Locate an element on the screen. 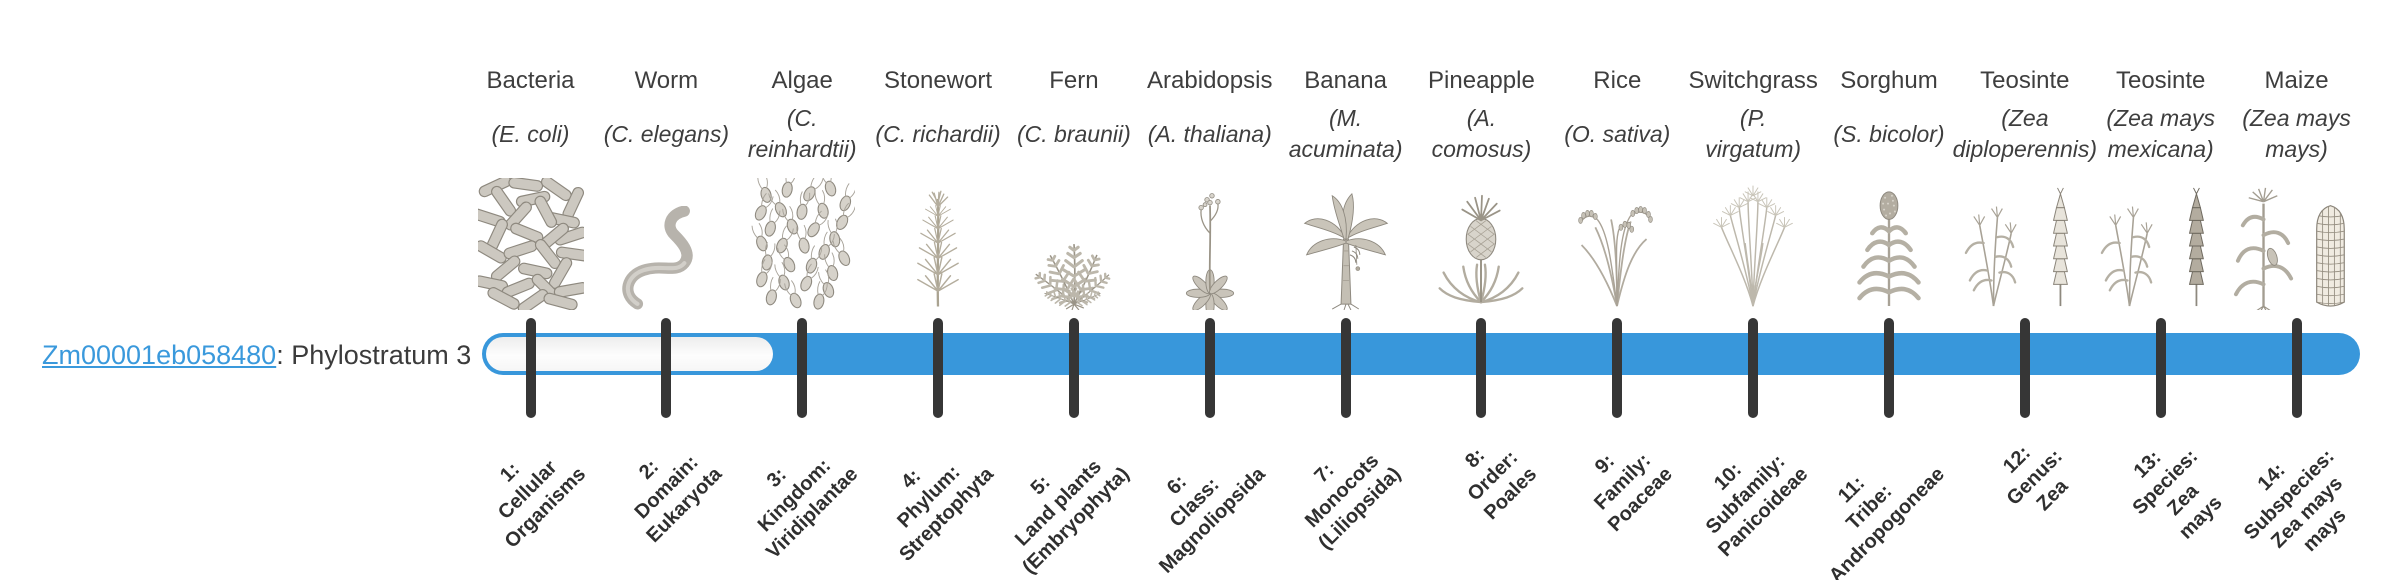  taxon-scientific-name: (Zea mays mexicana) is located at coordinates (2160, 133).